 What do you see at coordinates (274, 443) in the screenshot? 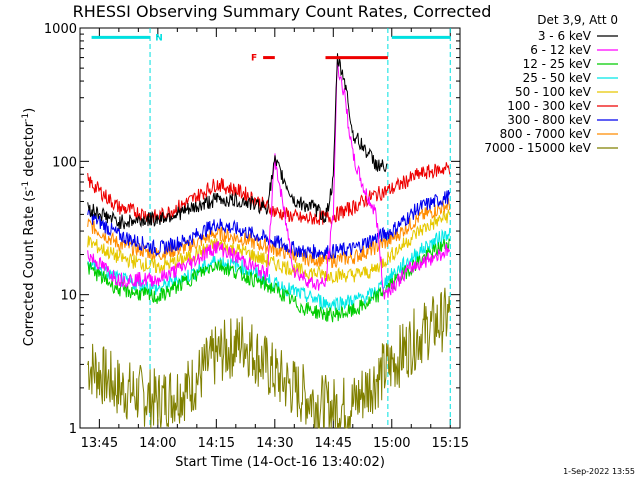
I see `x-tick-label: 14:30` at bounding box center [274, 443].